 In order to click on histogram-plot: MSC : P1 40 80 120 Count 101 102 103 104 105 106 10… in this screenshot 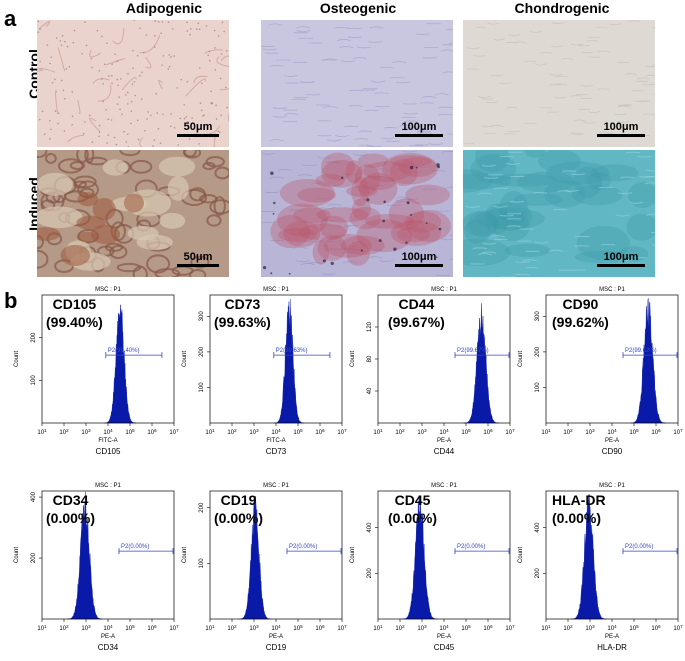, I will do `click(432, 371)`.